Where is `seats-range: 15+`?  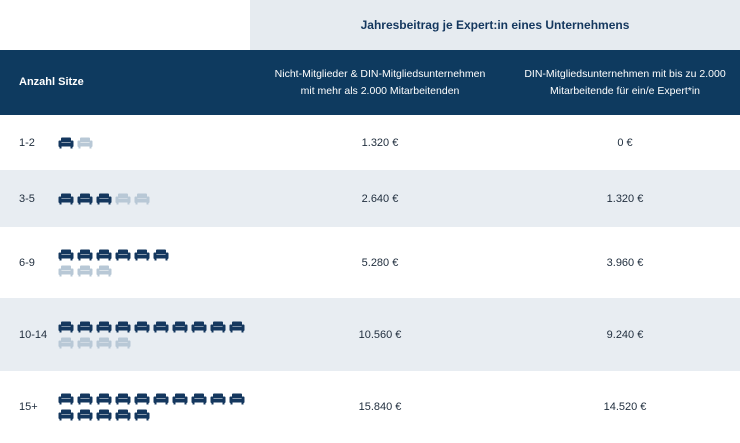 seats-range: 15+ is located at coordinates (28, 407).